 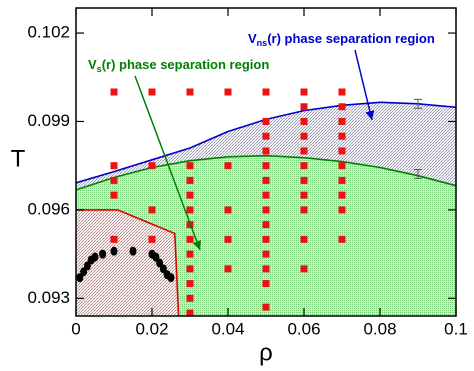 What do you see at coordinates (227, 328) in the screenshot?
I see `x-tick-label: 0.04` at bounding box center [227, 328].